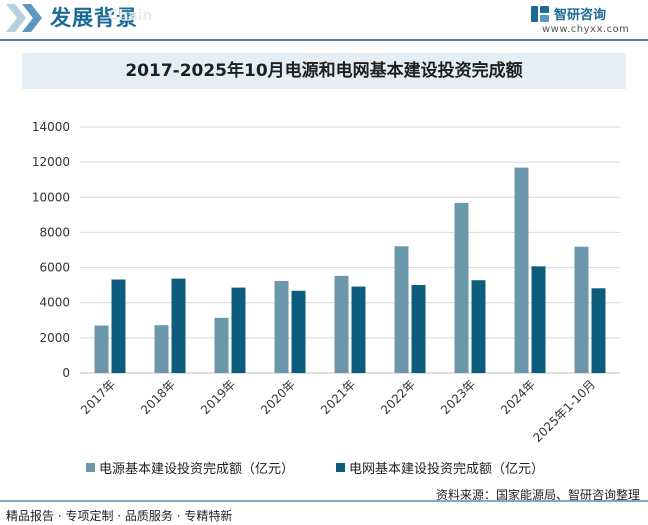 This screenshot has height=525, width=648. I want to click on header-divider, so click(324, 40).